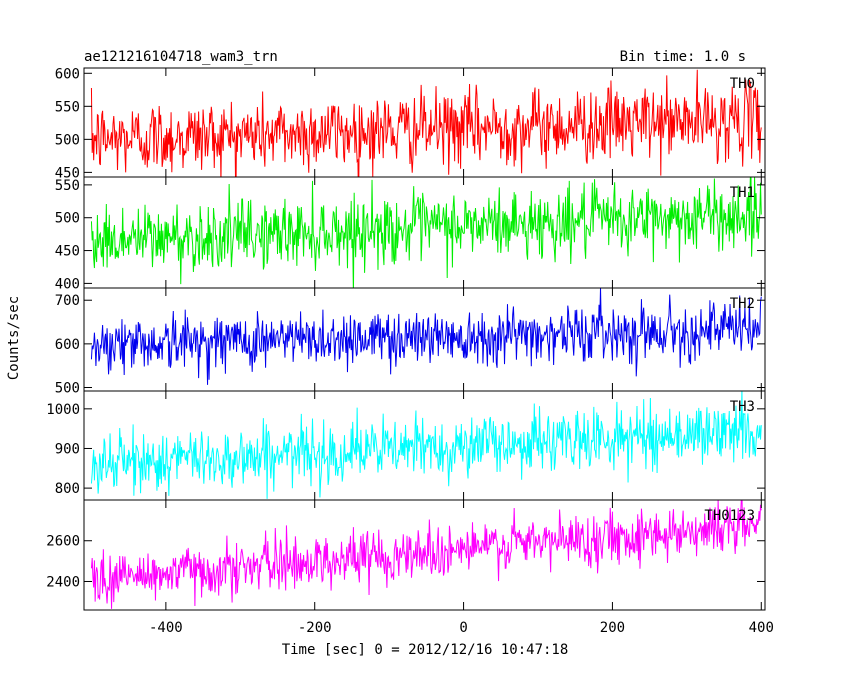 The image size is (850, 680). What do you see at coordinates (426, 123) in the screenshot?
I see `series-th0` at bounding box center [426, 123].